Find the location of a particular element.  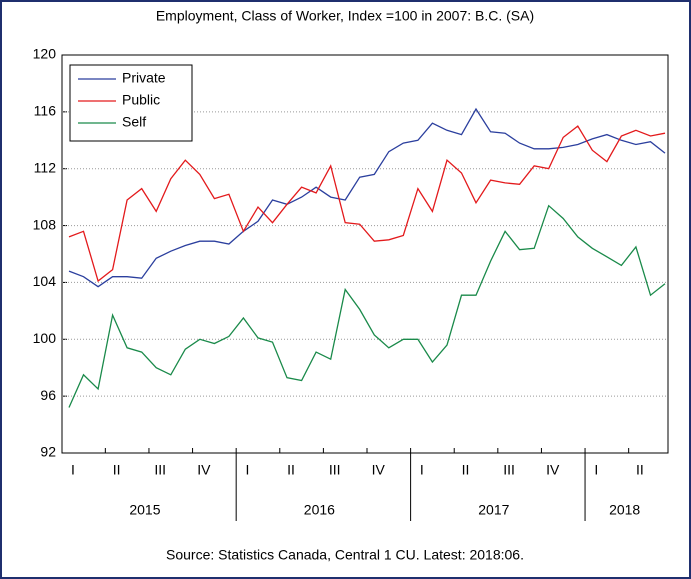

y-tick-label: 104 is located at coordinates (45, 281).